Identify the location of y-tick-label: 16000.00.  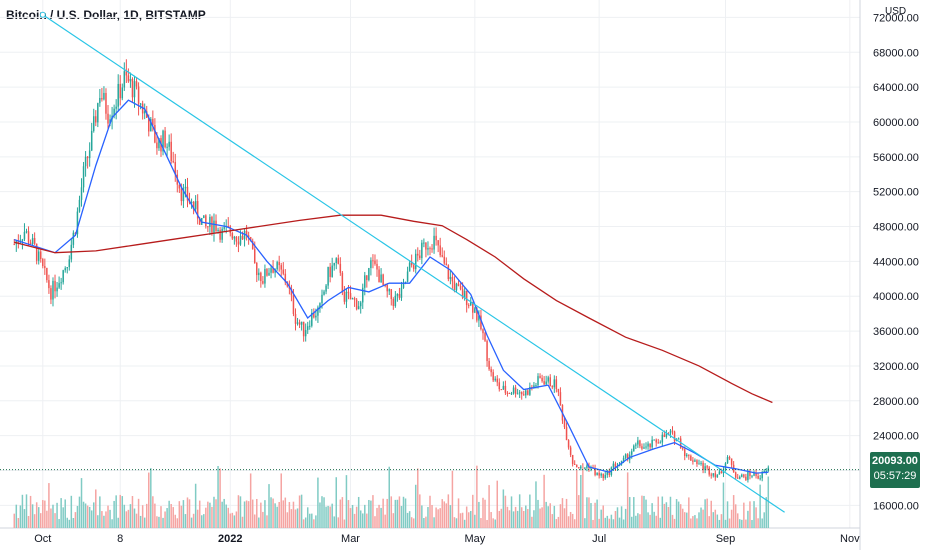
(896, 506).